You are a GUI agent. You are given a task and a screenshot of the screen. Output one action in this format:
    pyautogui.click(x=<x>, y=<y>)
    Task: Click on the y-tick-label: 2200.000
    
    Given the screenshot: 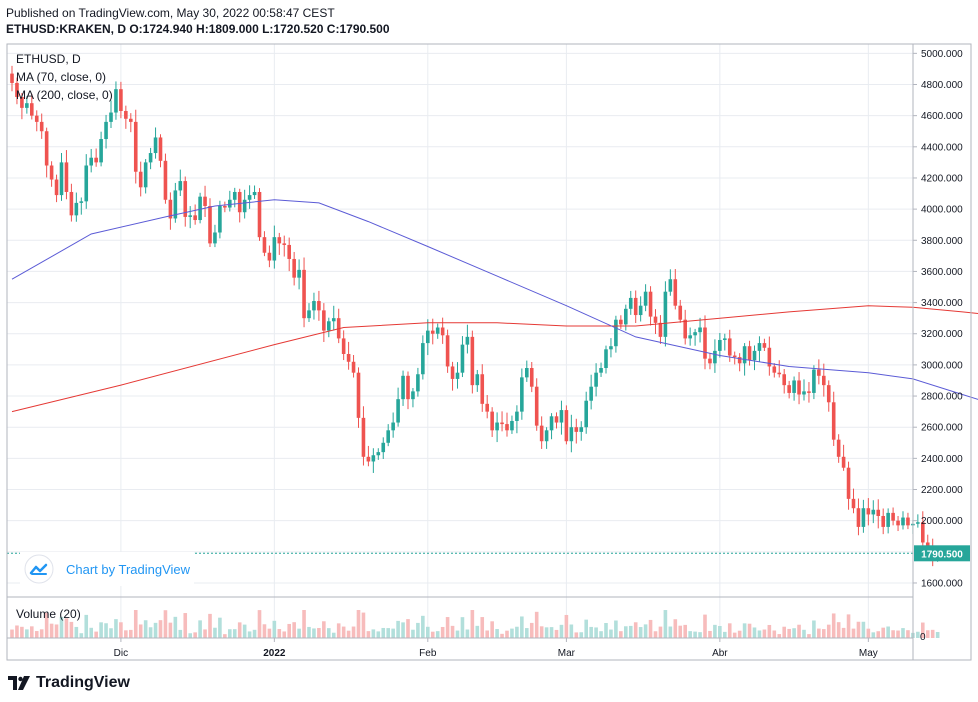 What is the action you would take?
    pyautogui.click(x=942, y=490)
    